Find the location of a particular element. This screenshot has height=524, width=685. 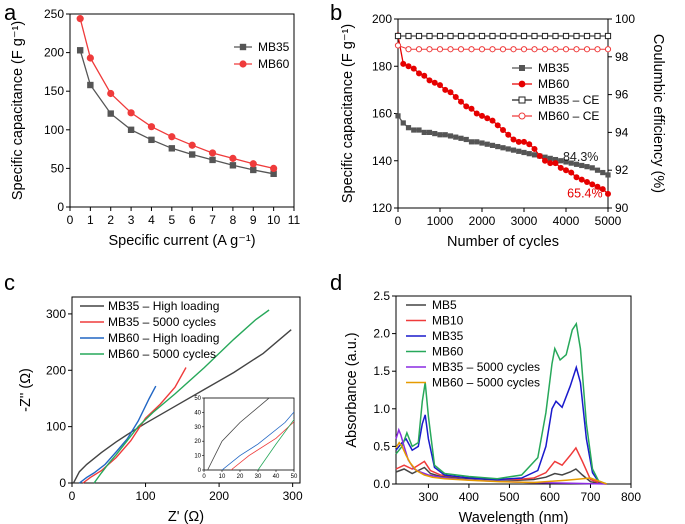

panel-c-legend-label: MB35 – High loading is located at coordinates (163, 306).